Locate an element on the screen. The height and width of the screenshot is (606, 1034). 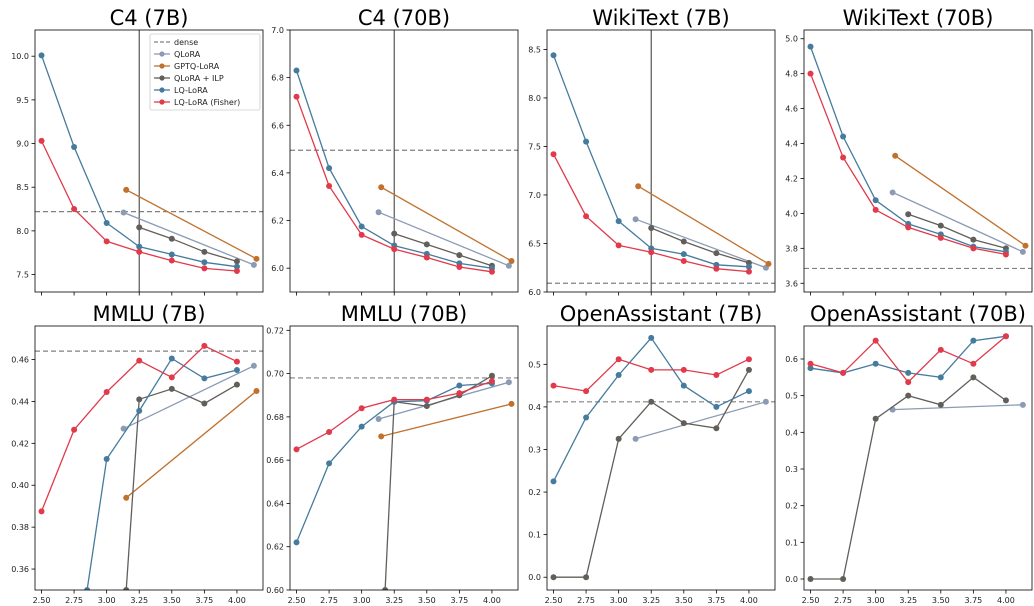
y-tick-label: 0.42 is located at coordinates (20, 443).